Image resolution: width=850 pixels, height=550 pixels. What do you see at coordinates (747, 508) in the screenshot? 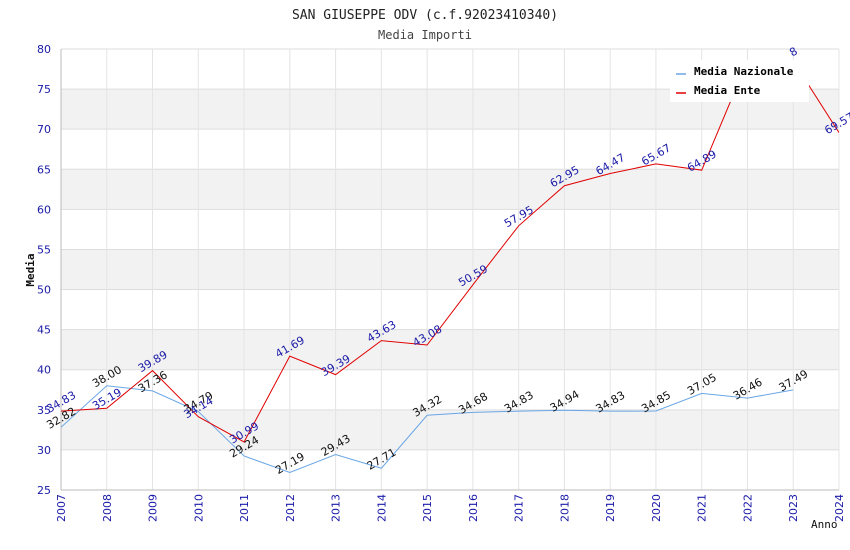
I see `x-tick-label: 2022` at bounding box center [747, 508].